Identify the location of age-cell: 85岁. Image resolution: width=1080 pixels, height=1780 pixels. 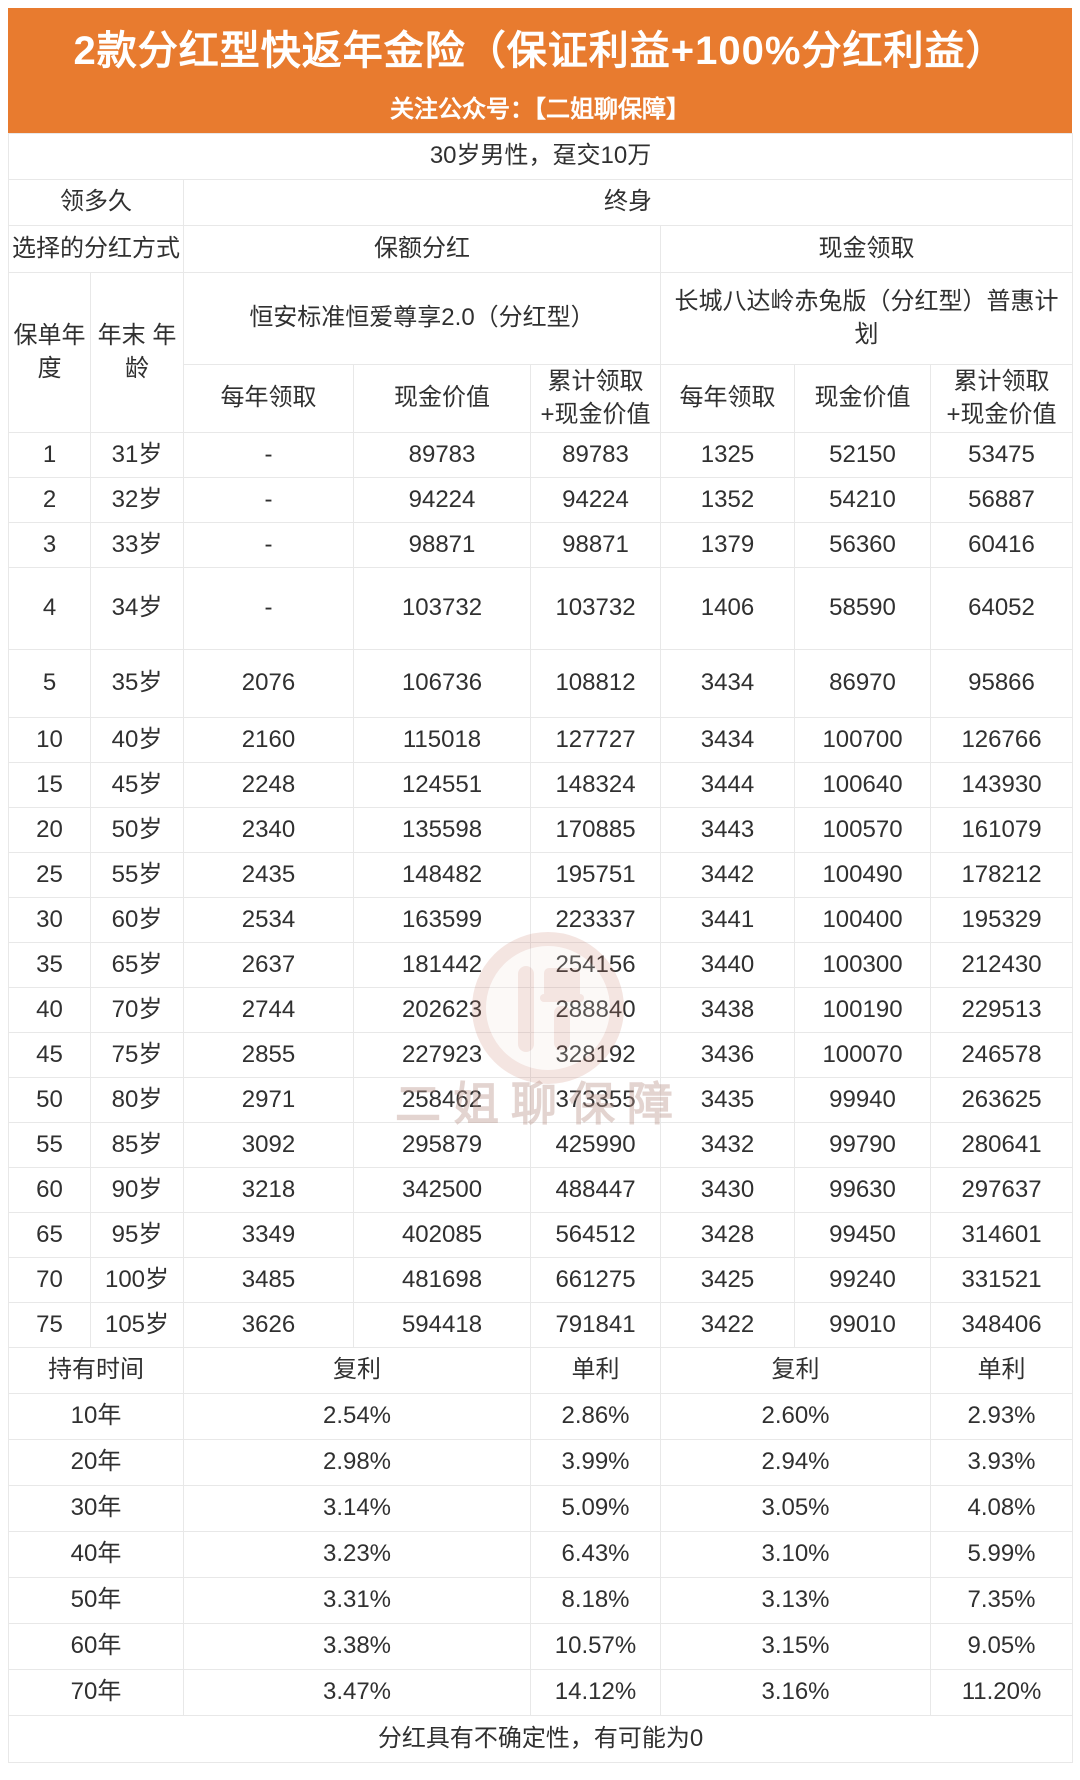
(137, 1145).